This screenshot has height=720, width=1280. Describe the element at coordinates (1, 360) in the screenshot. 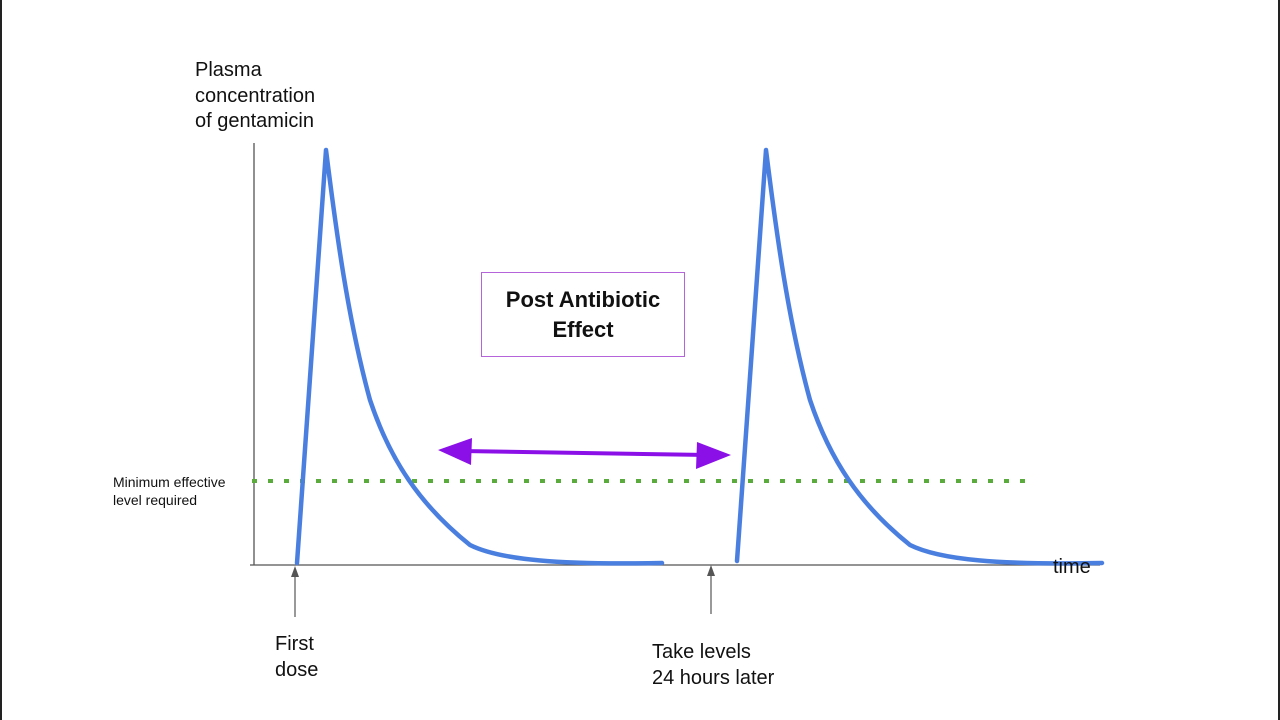

I see `left-border` at that location.